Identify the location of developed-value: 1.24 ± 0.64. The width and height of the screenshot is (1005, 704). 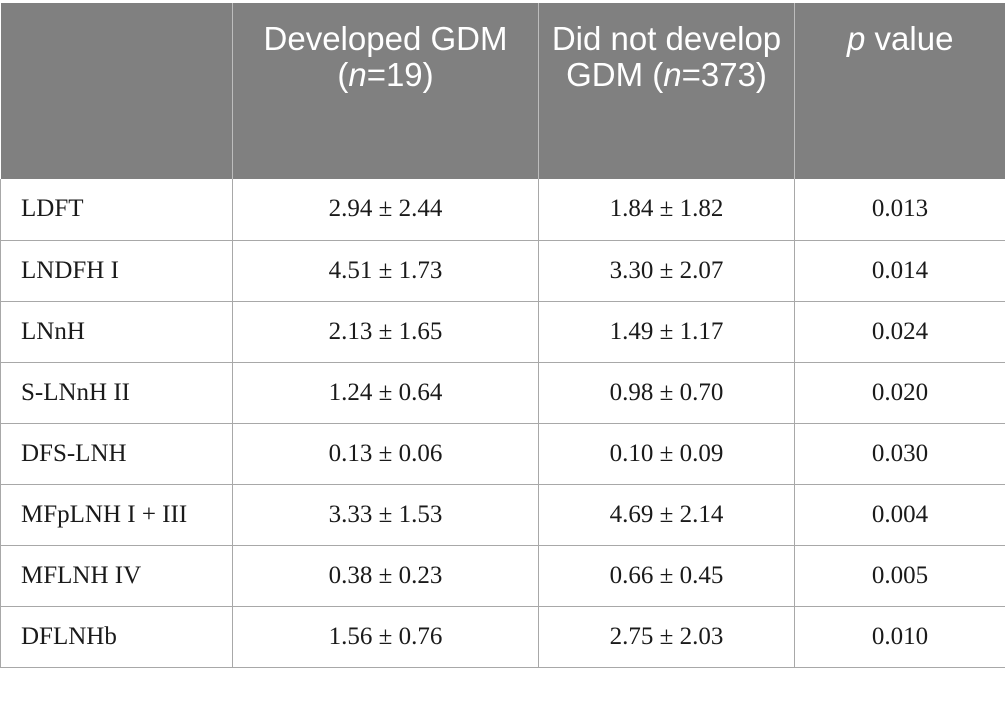
(385, 393).